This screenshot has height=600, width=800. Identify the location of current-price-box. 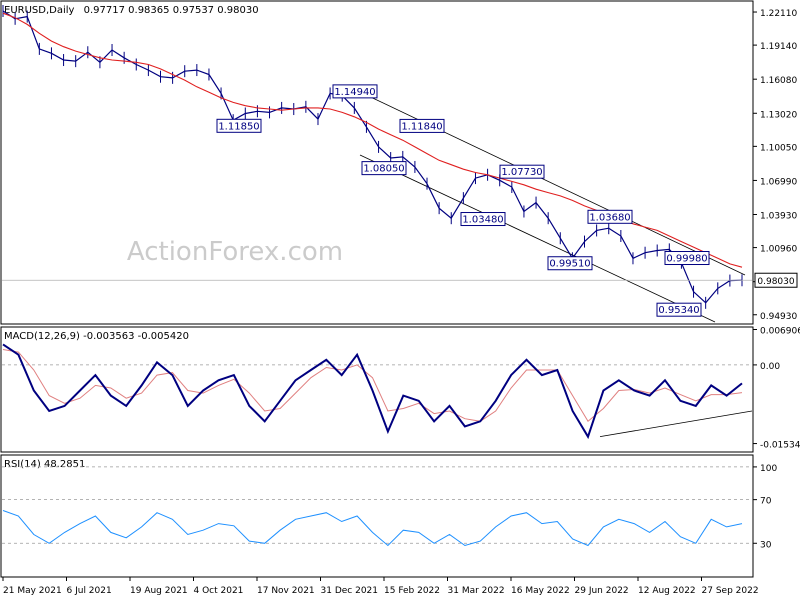
(776, 280).